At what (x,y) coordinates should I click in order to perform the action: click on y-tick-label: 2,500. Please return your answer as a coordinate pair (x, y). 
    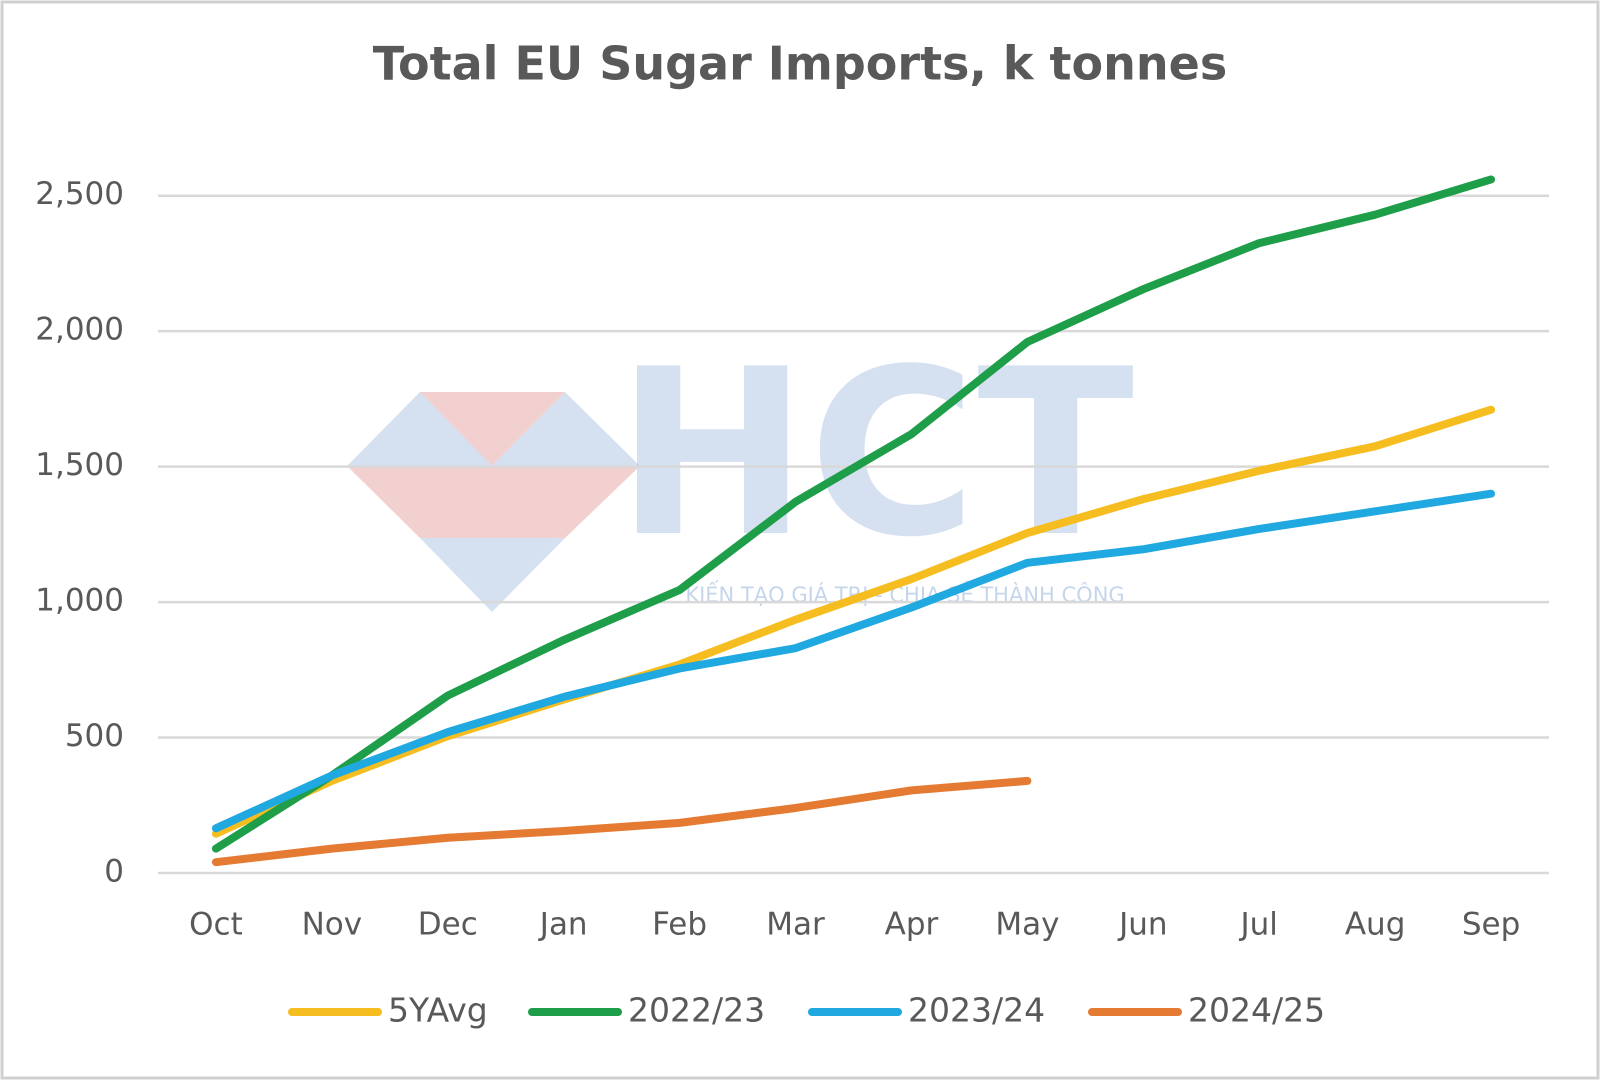
    Looking at the image, I should click on (79, 194).